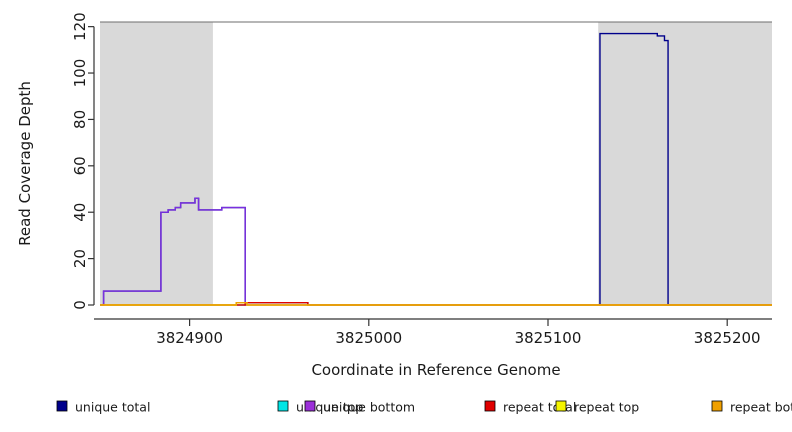 The image size is (792, 432). What do you see at coordinates (727, 338) in the screenshot?
I see `x-tick-label-3825200: 3825200` at bounding box center [727, 338].